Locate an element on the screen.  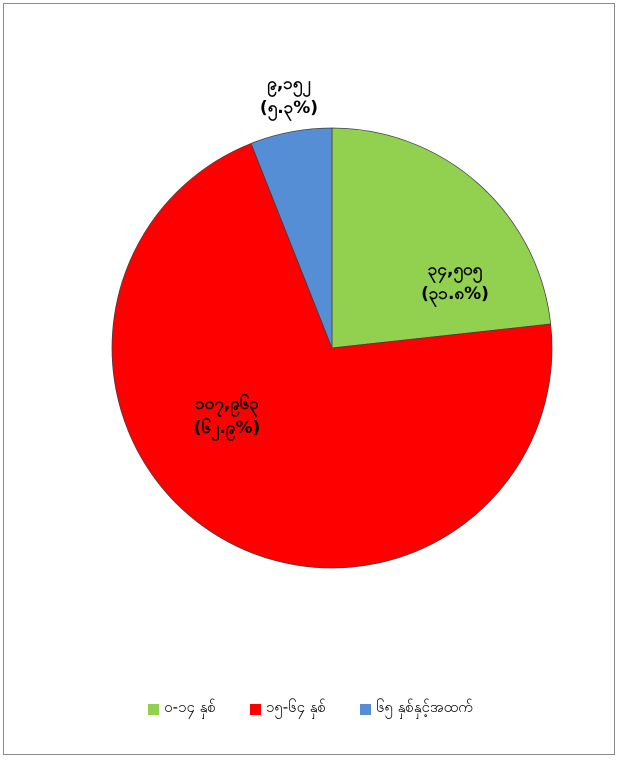
chart-legend: ၀-၁၄ နှစ် ၁၅-၆၄ နှစ် ၆၅ နှစ်နှင့်အထက် is located at coordinates (310, 709).